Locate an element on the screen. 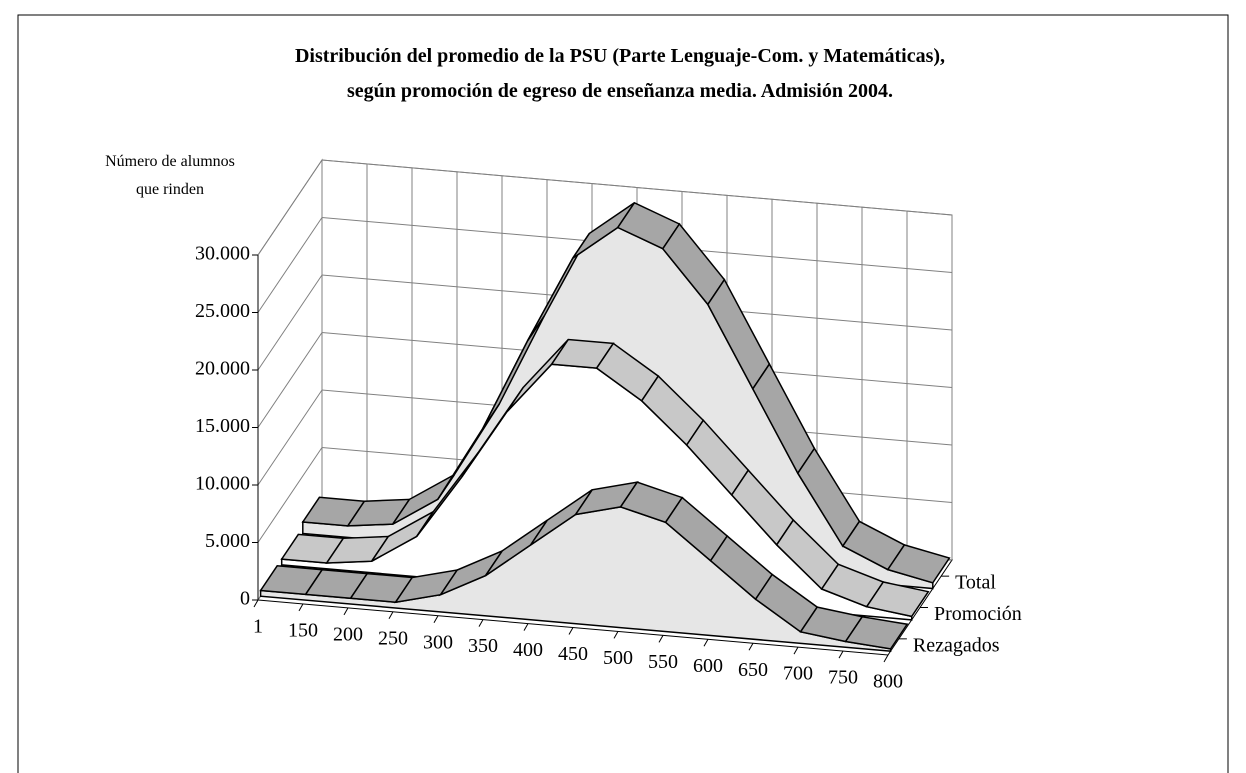  x-tick-label: 600 is located at coordinates (708, 666).